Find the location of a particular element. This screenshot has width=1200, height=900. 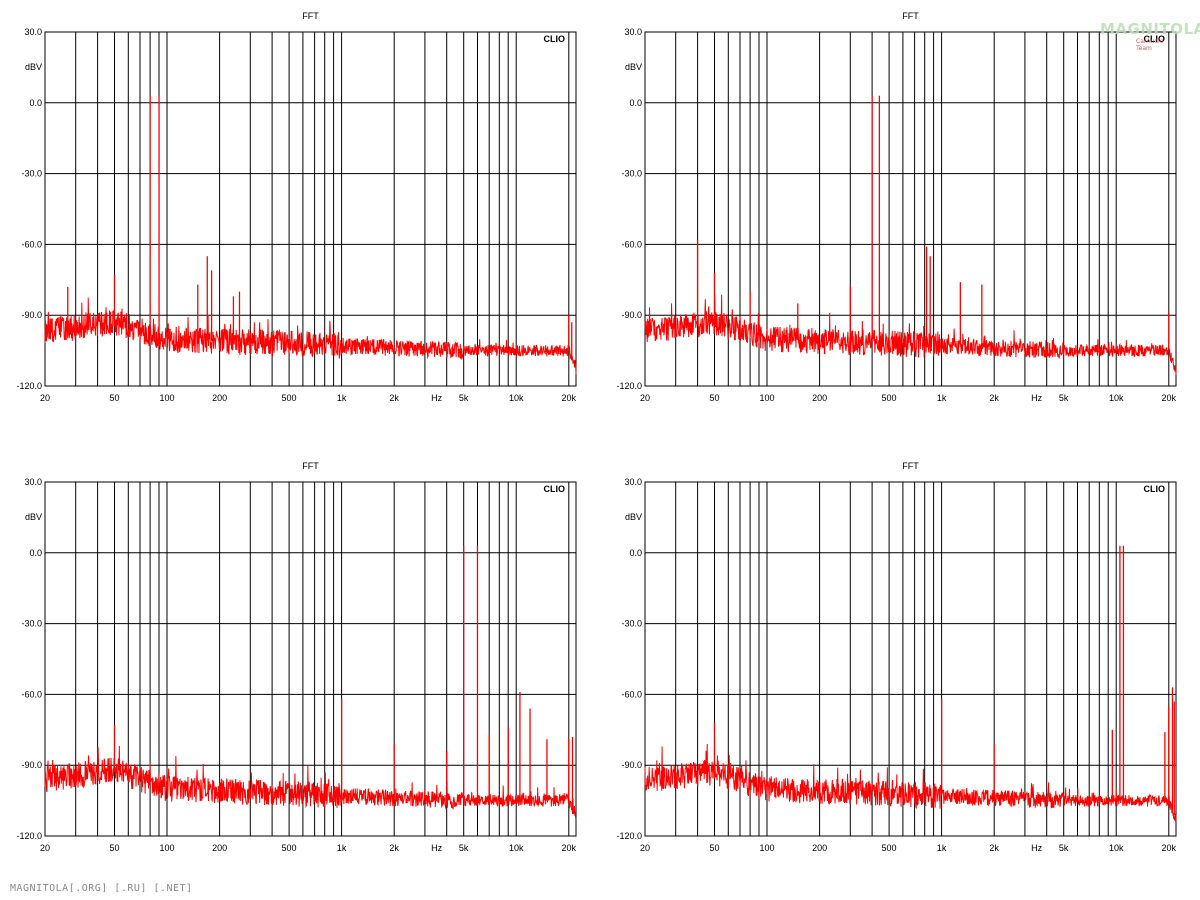

watermark-text: MAGNITOLA is located at coordinates (1150, 29).